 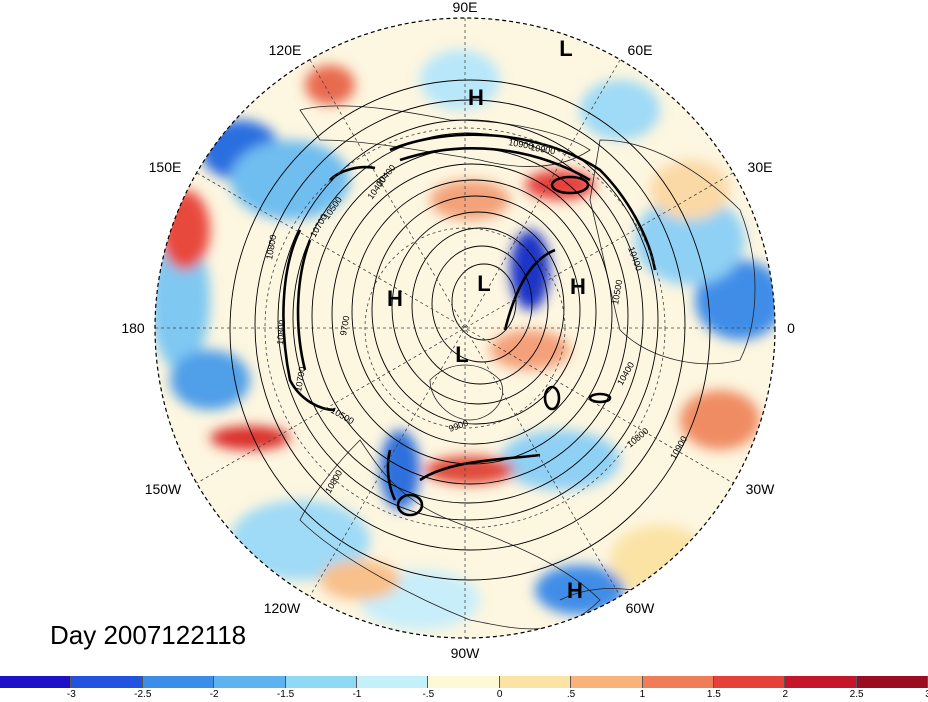 I want to click on colorbar-tick-label: .5, so click(x=571, y=694).